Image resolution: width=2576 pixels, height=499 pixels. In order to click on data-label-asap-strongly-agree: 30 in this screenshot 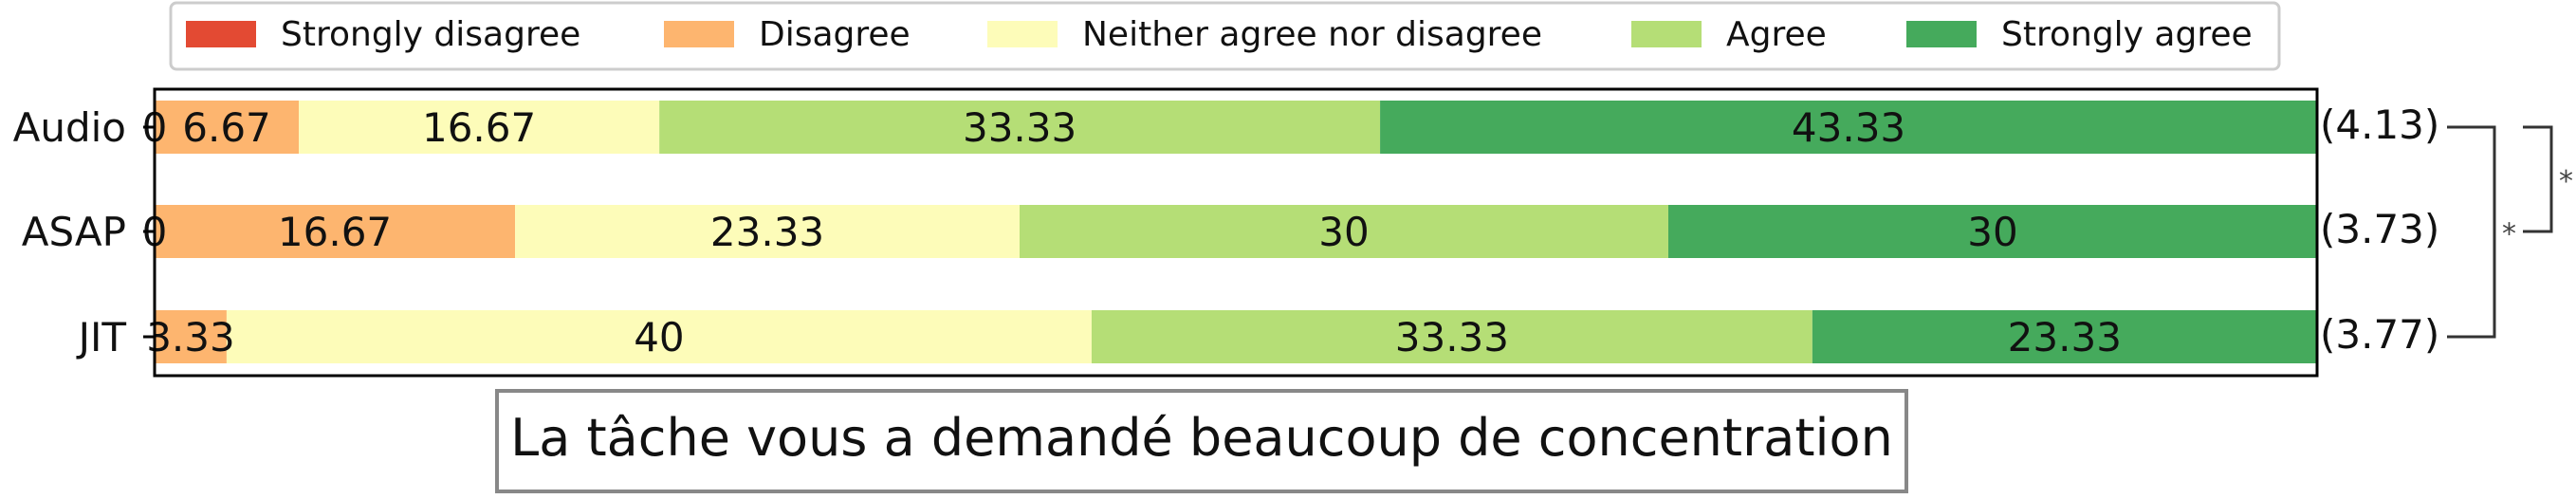, I will do `click(1992, 232)`.